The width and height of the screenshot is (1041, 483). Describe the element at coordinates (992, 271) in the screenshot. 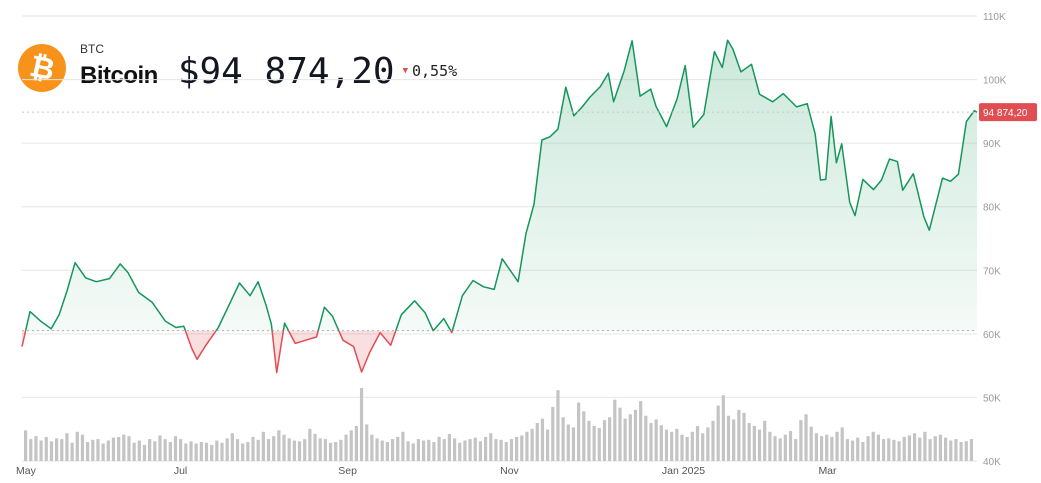

I see `y-tick-label: 70K` at that location.